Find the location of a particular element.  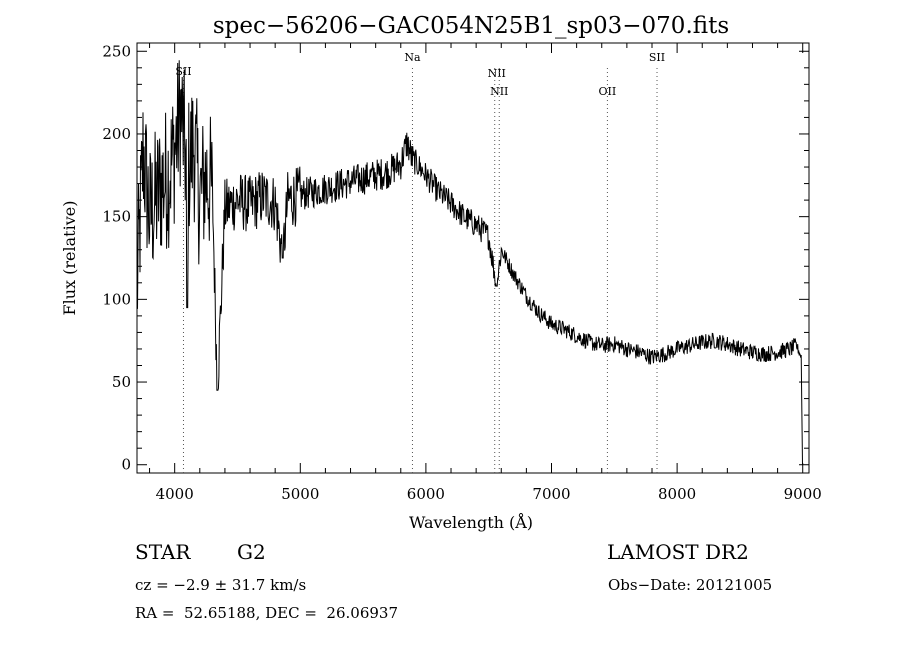

redshift-text: cz = −2.9 ± 31.7 km/s is located at coordinates (221, 585).